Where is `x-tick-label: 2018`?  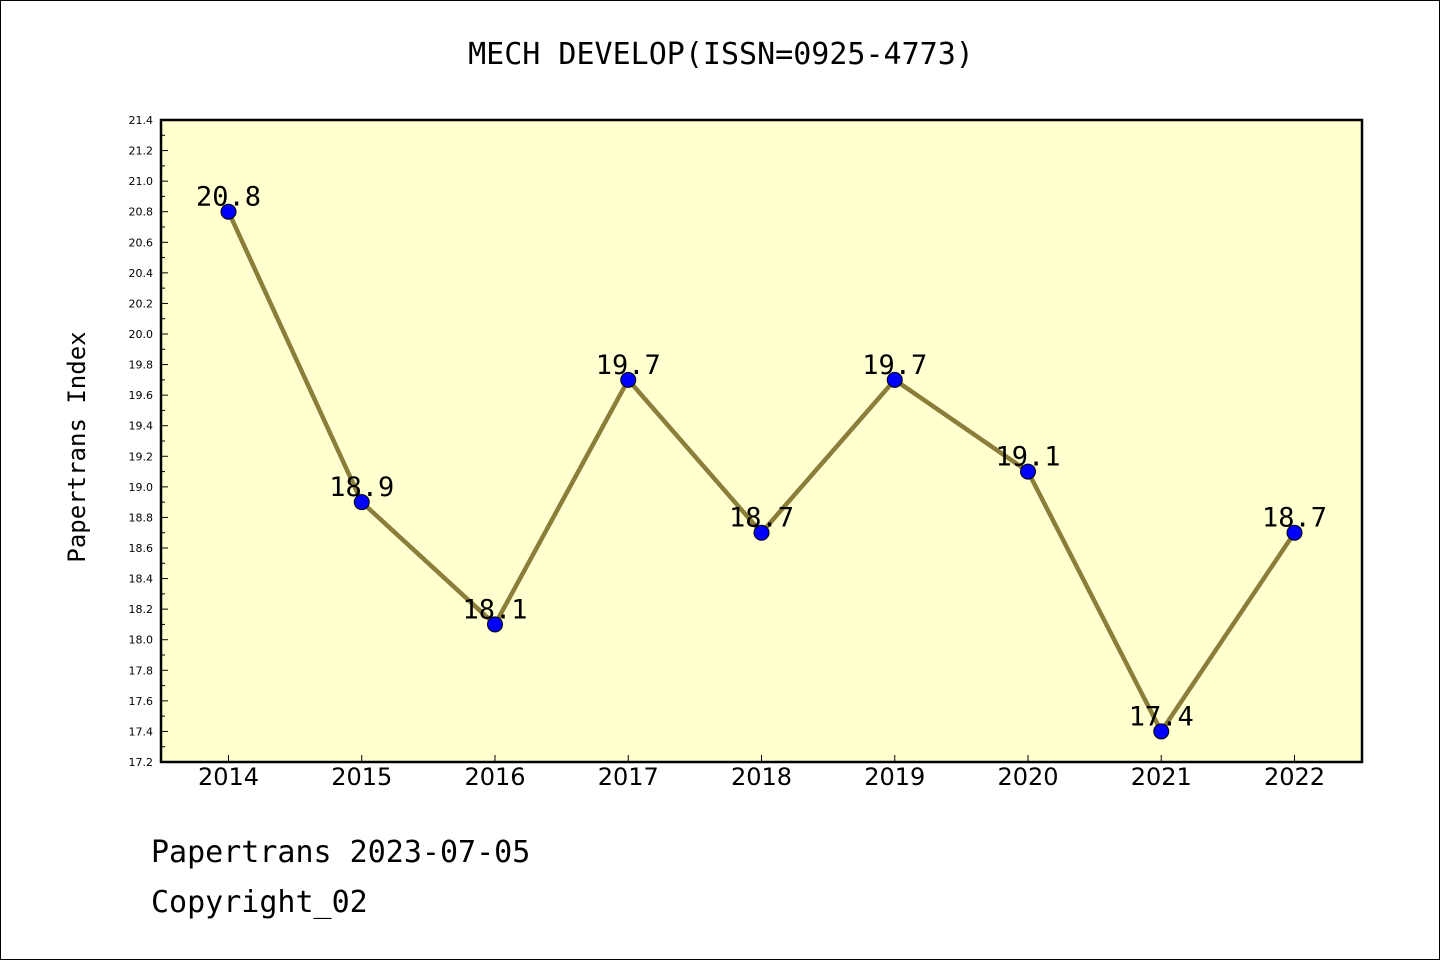 x-tick-label: 2018 is located at coordinates (761, 777).